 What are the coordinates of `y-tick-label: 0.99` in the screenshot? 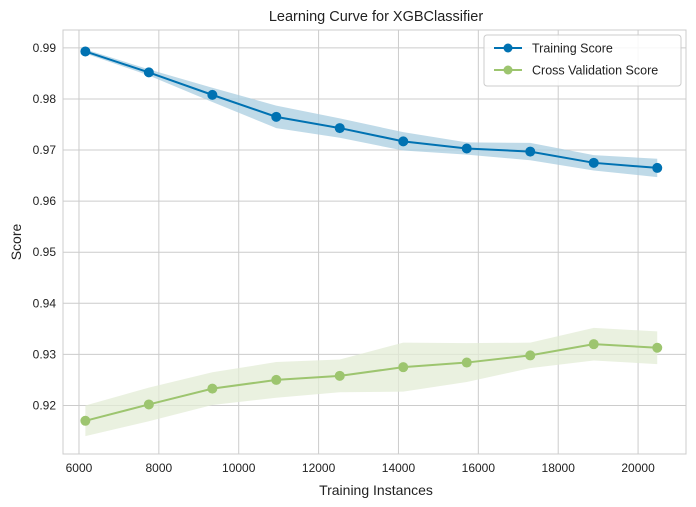 It's located at (45, 48).